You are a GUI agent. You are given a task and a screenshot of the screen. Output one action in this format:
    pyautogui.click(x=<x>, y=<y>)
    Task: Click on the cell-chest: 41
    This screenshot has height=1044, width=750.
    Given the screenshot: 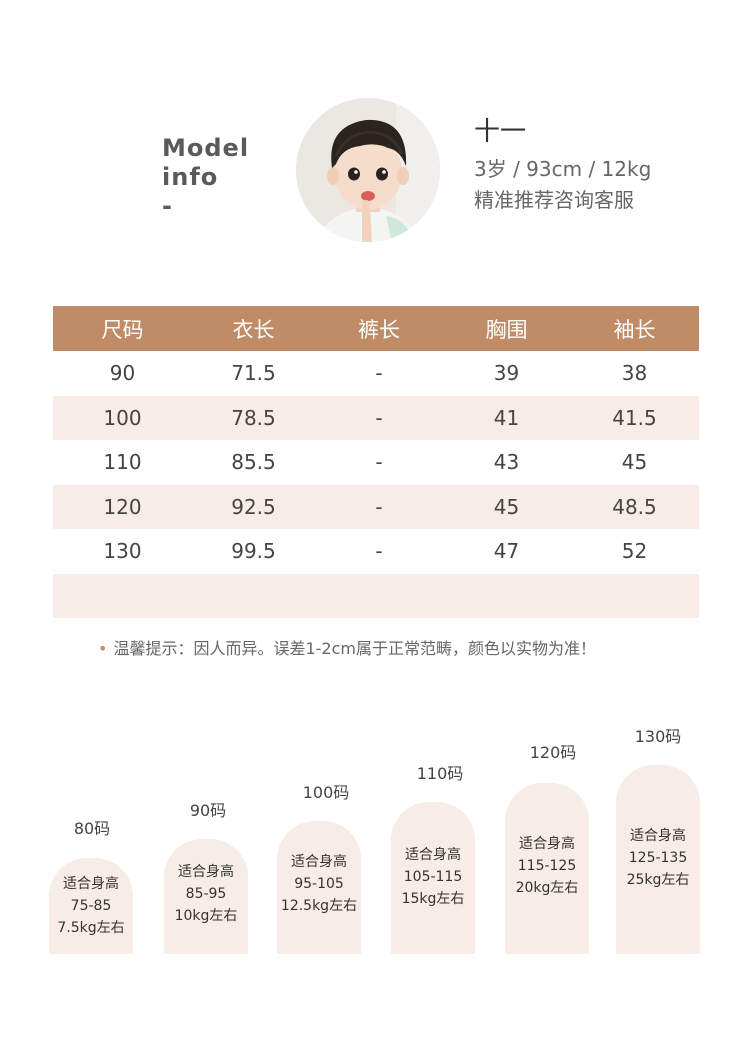 What is the action you would take?
    pyautogui.click(x=506, y=417)
    